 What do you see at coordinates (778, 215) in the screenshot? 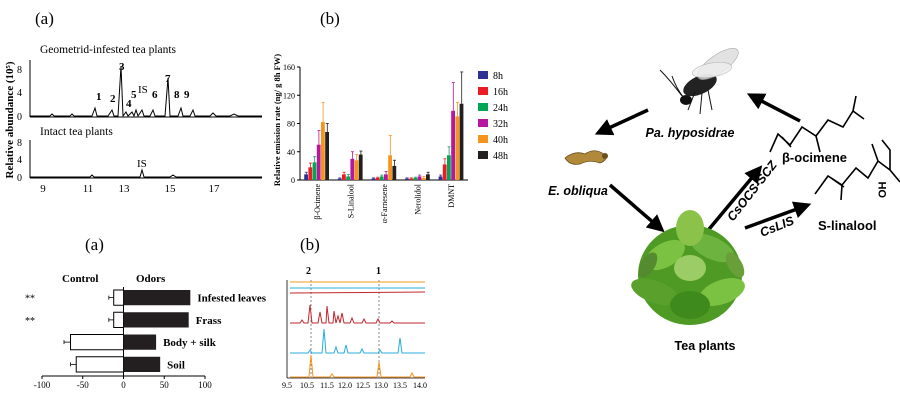
I see `arrow-plant-to-linalool` at bounding box center [778, 215].